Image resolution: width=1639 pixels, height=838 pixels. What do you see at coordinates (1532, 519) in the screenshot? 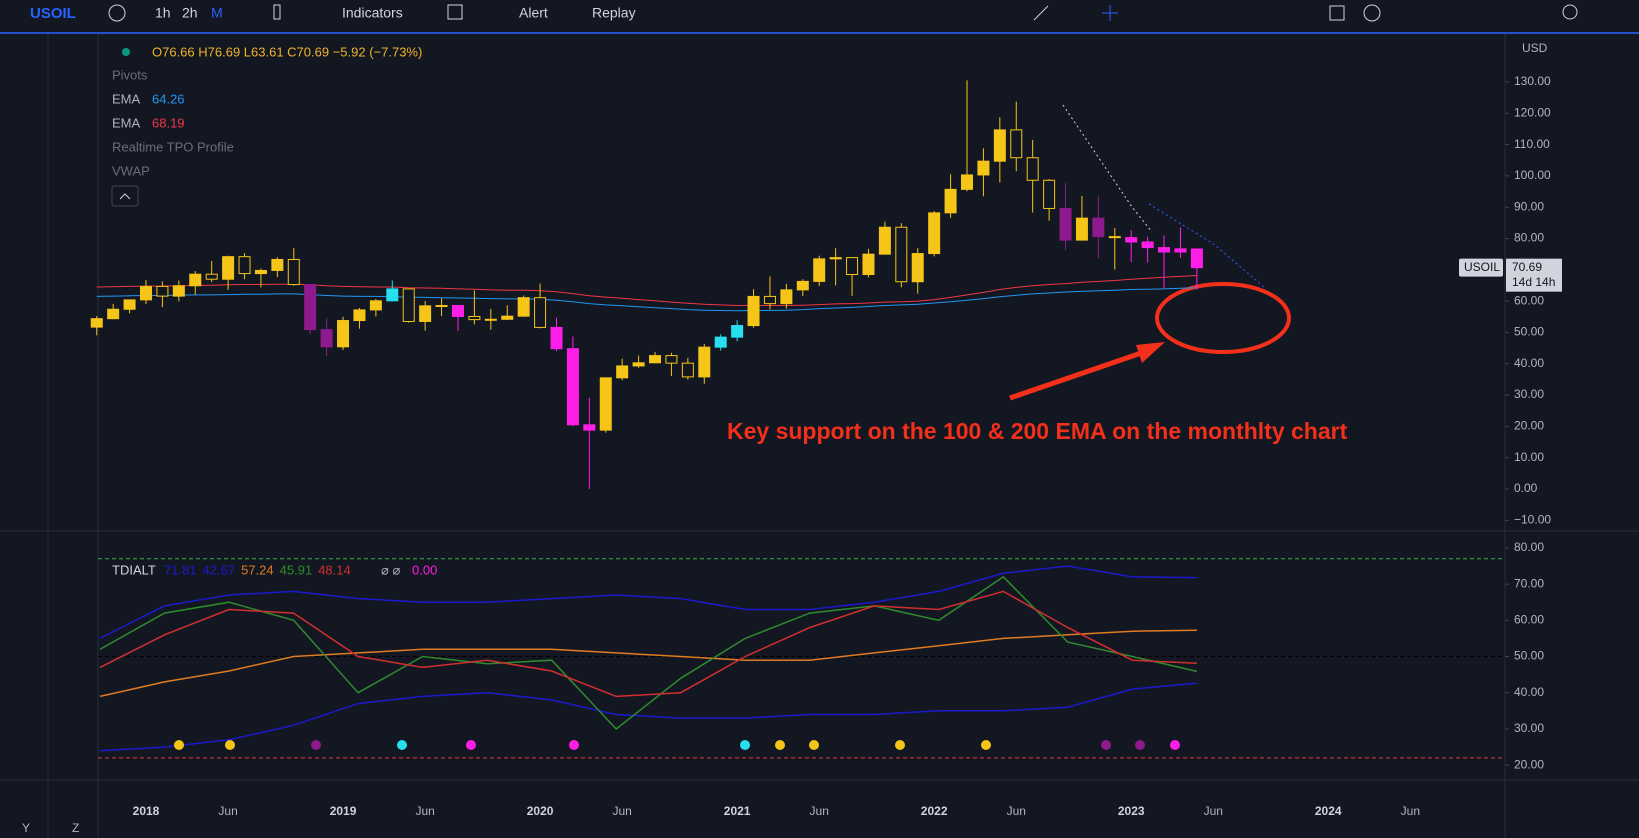
I see `y-tick-label: −10.00` at bounding box center [1532, 519].